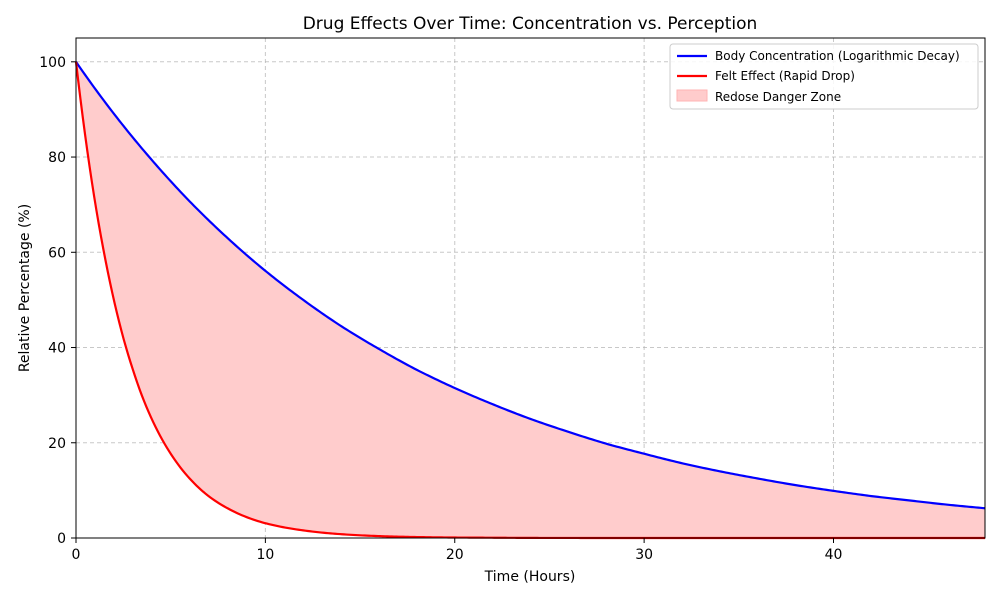 The image size is (1000, 600). What do you see at coordinates (57, 444) in the screenshot?
I see `y-tick-label: 20` at bounding box center [57, 444].